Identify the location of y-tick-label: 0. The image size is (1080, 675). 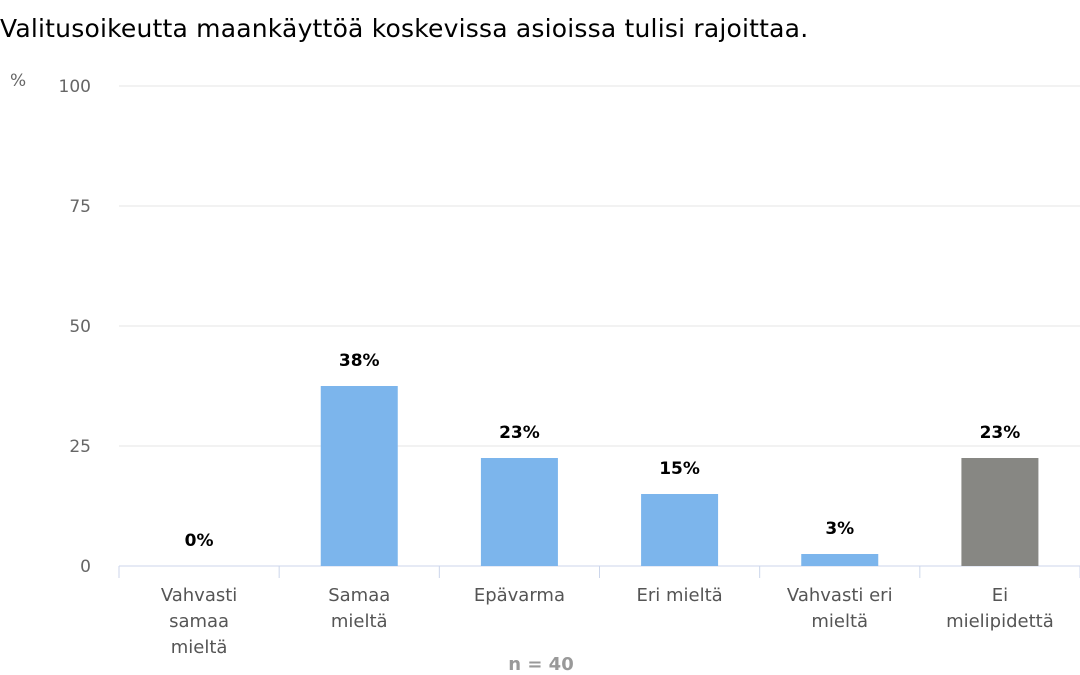
(85, 567).